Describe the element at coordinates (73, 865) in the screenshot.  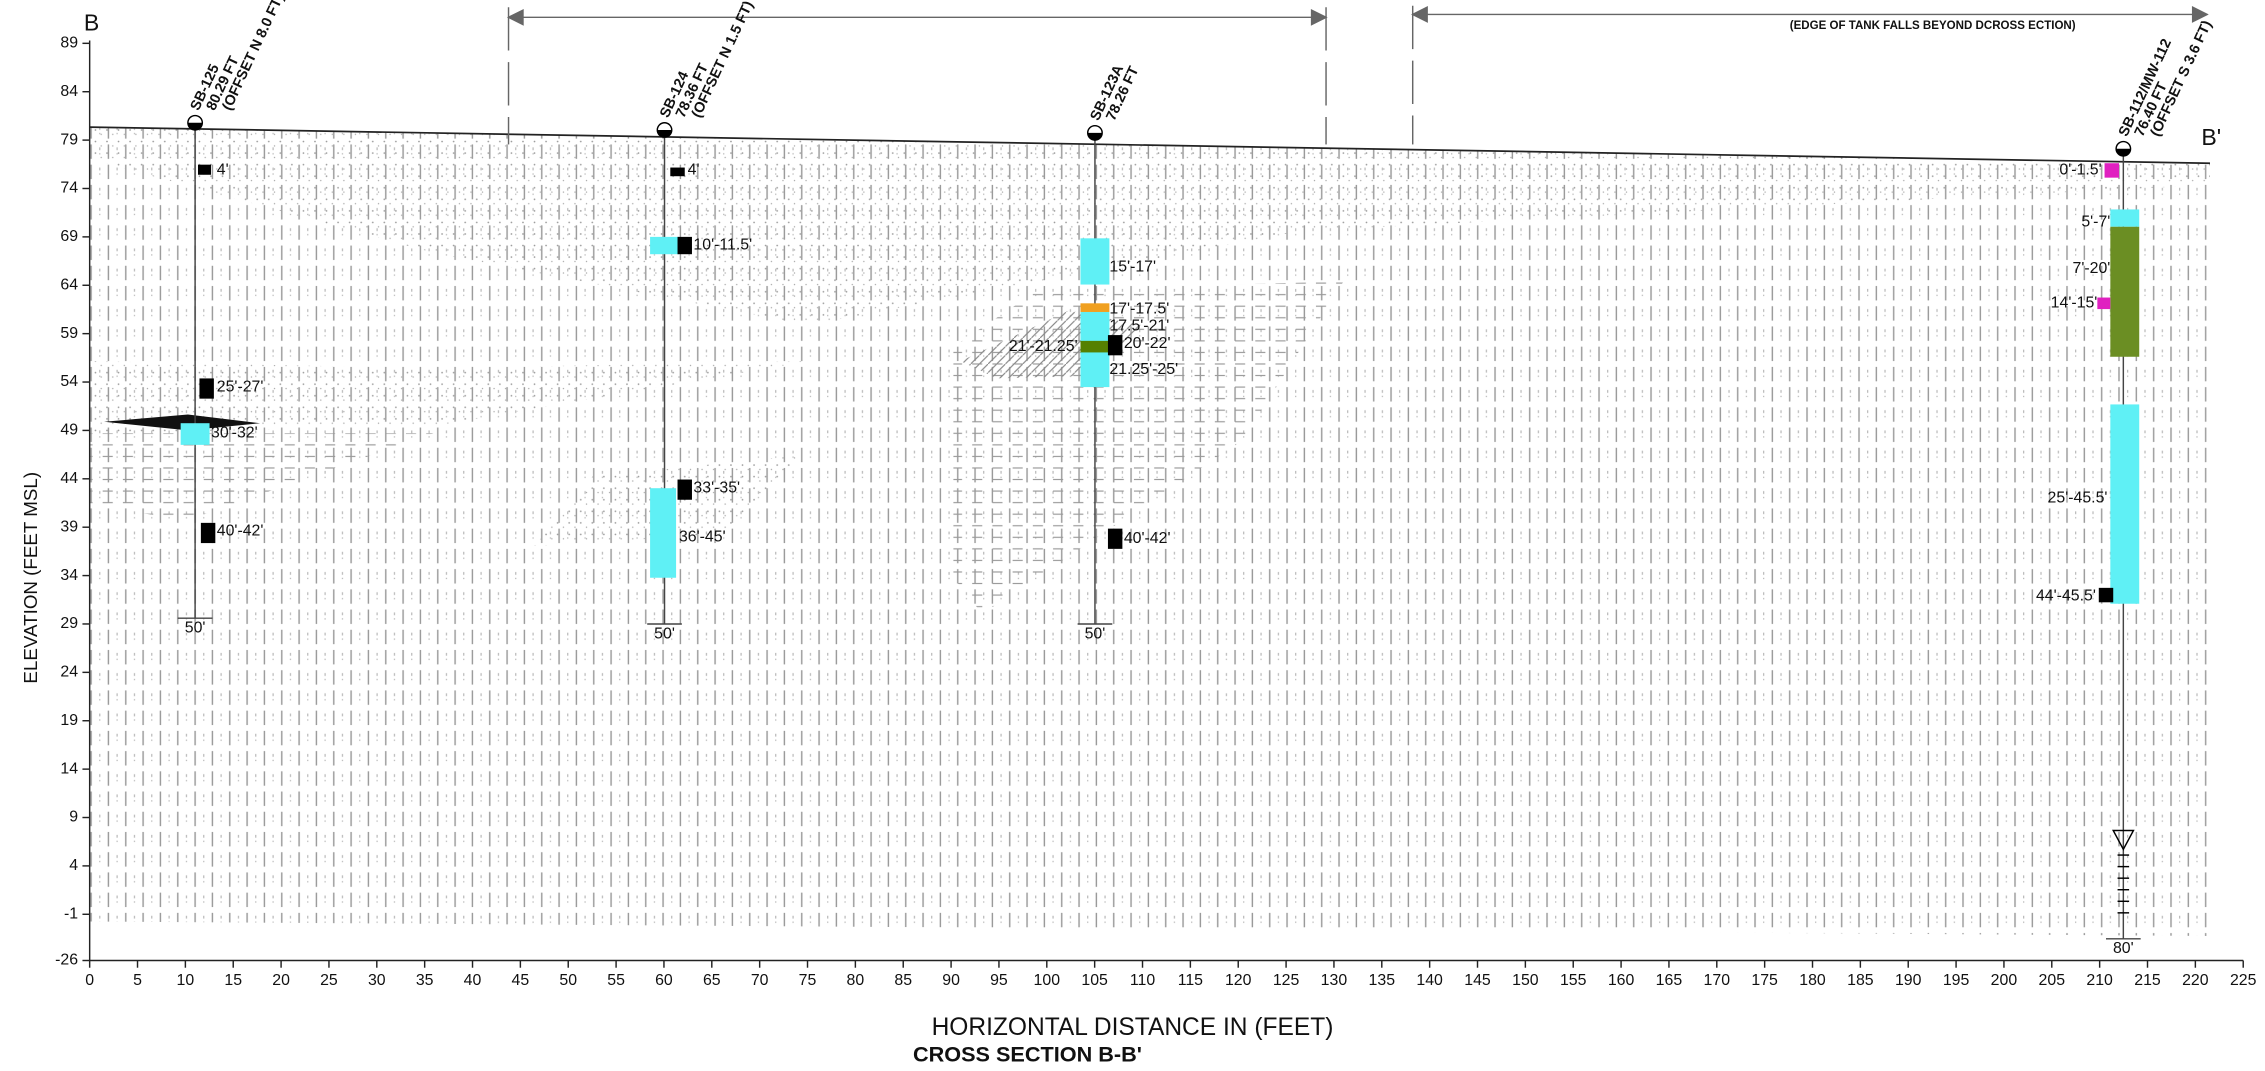
I see `y-tick-label: 4` at that location.